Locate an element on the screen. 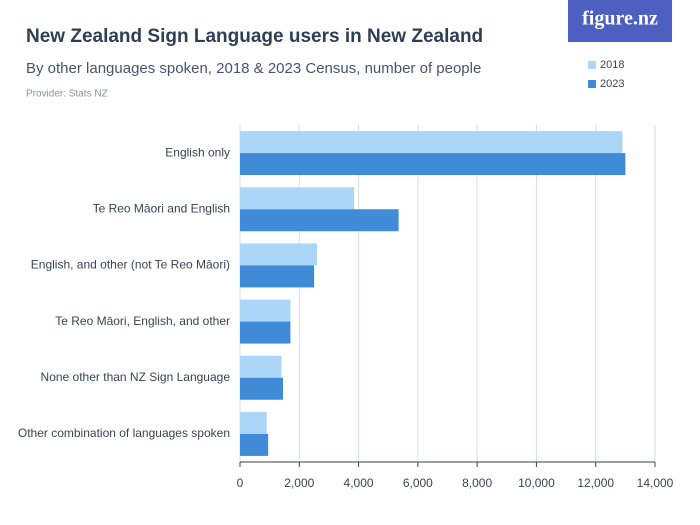 The image size is (700, 525). x-tick-label: 2,000 is located at coordinates (299, 483).